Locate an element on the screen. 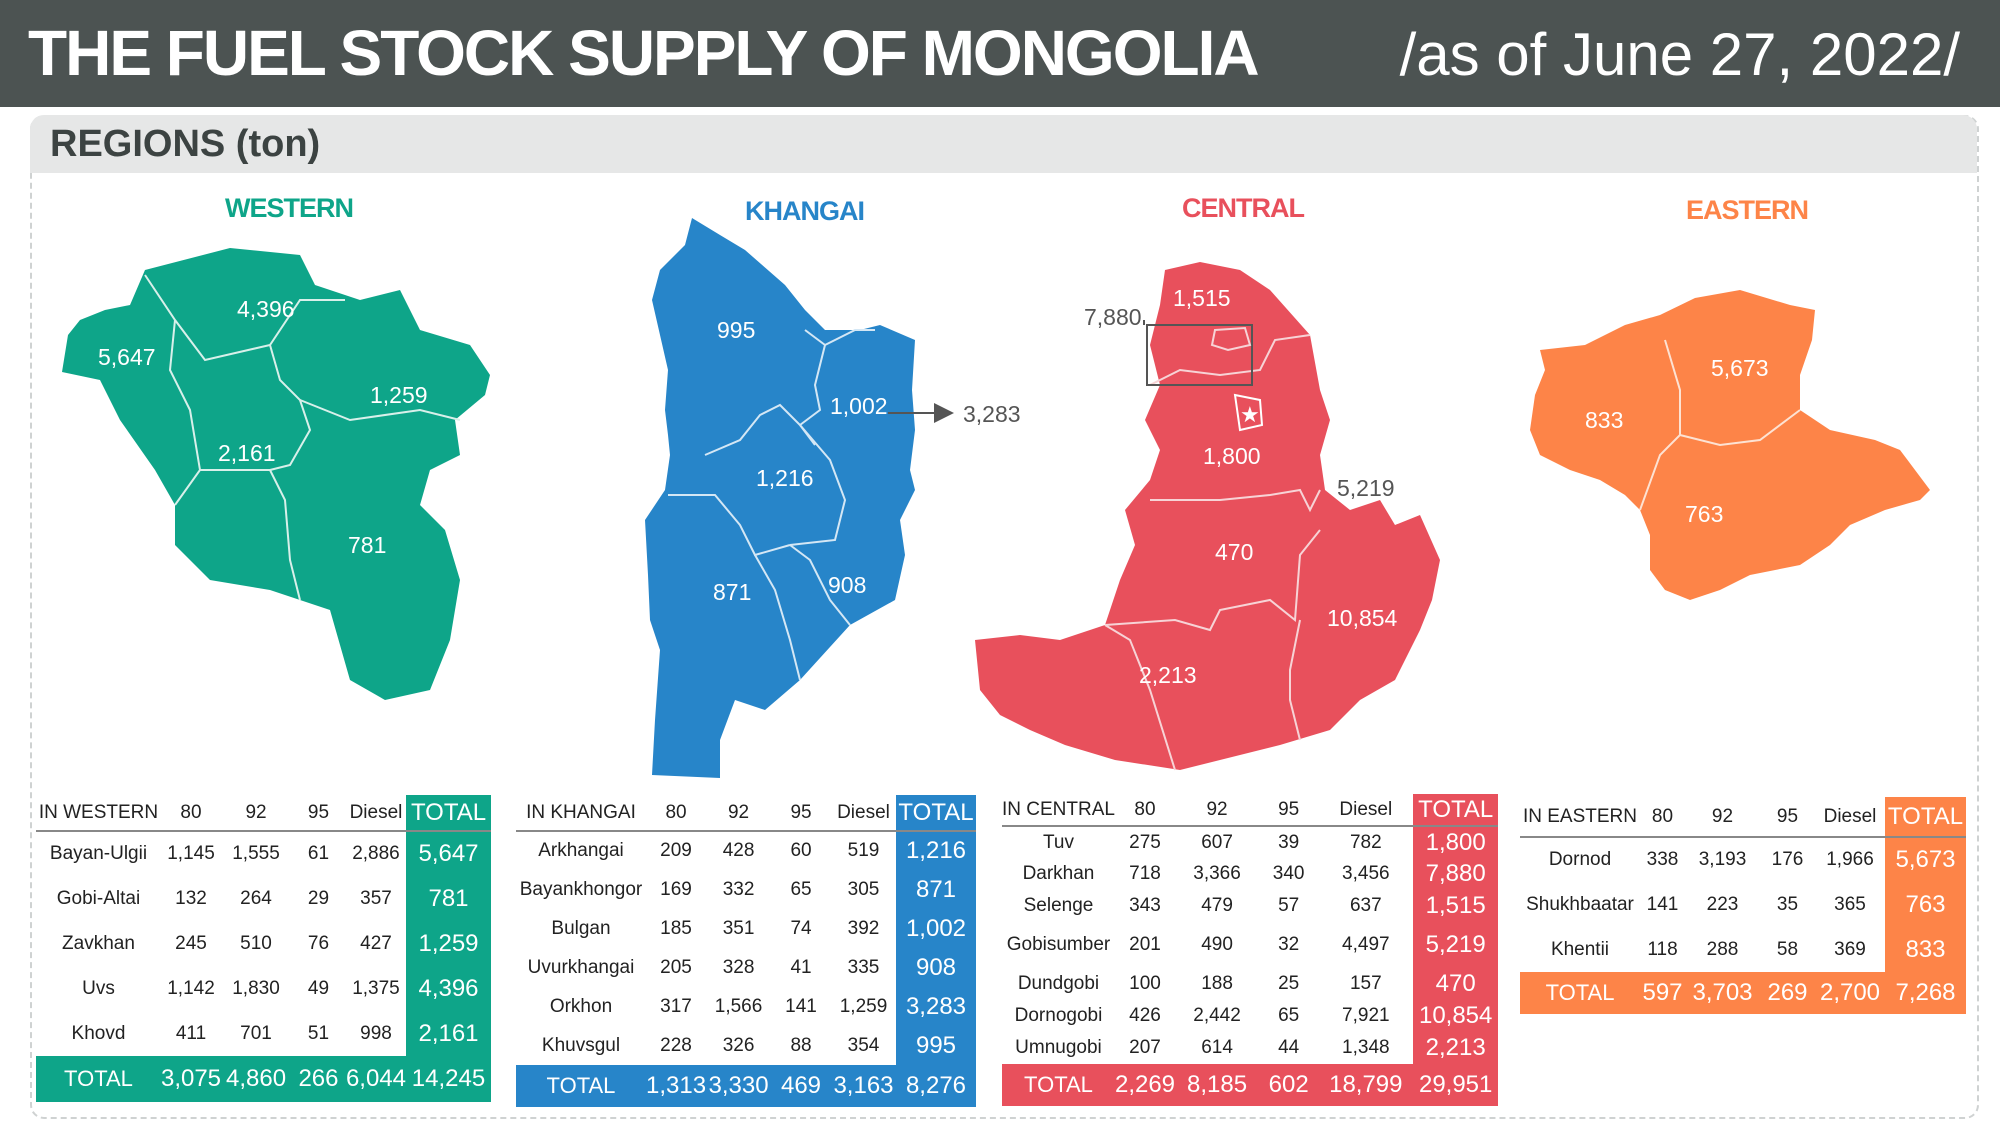 The image size is (2000, 1125). page-title: THE FUEL STOCK SUPPLY OF MONGOLIA is located at coordinates (644, 53).